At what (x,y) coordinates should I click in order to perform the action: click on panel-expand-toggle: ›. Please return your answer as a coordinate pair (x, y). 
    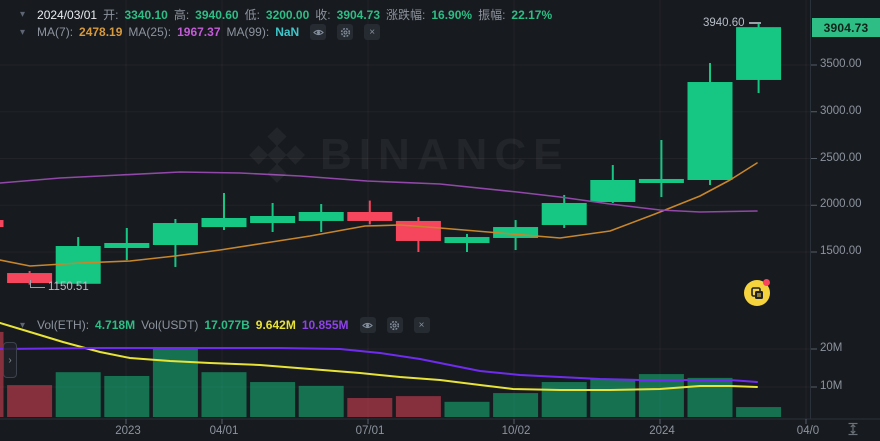
    Looking at the image, I should click on (10, 360).